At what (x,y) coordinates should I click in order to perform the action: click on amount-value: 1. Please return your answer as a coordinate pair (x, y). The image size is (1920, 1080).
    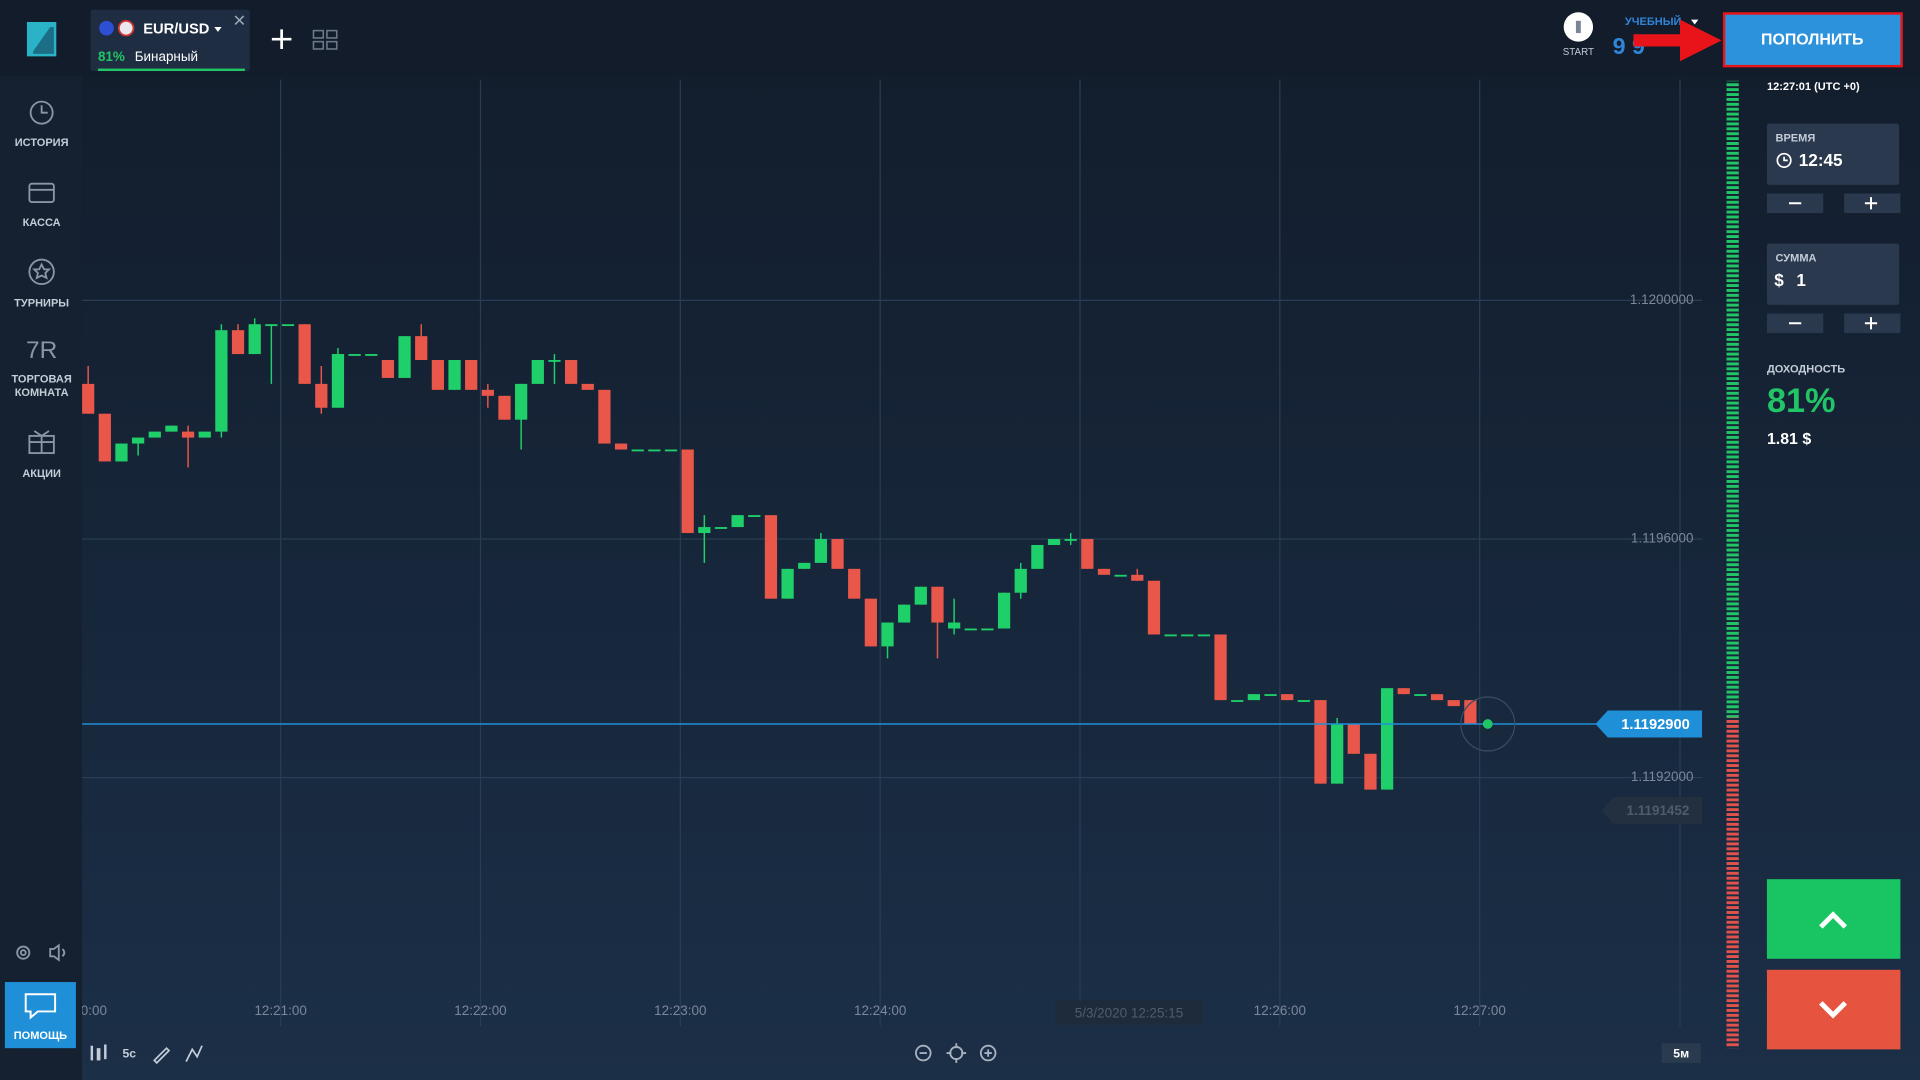
    Looking at the image, I should click on (1801, 280).